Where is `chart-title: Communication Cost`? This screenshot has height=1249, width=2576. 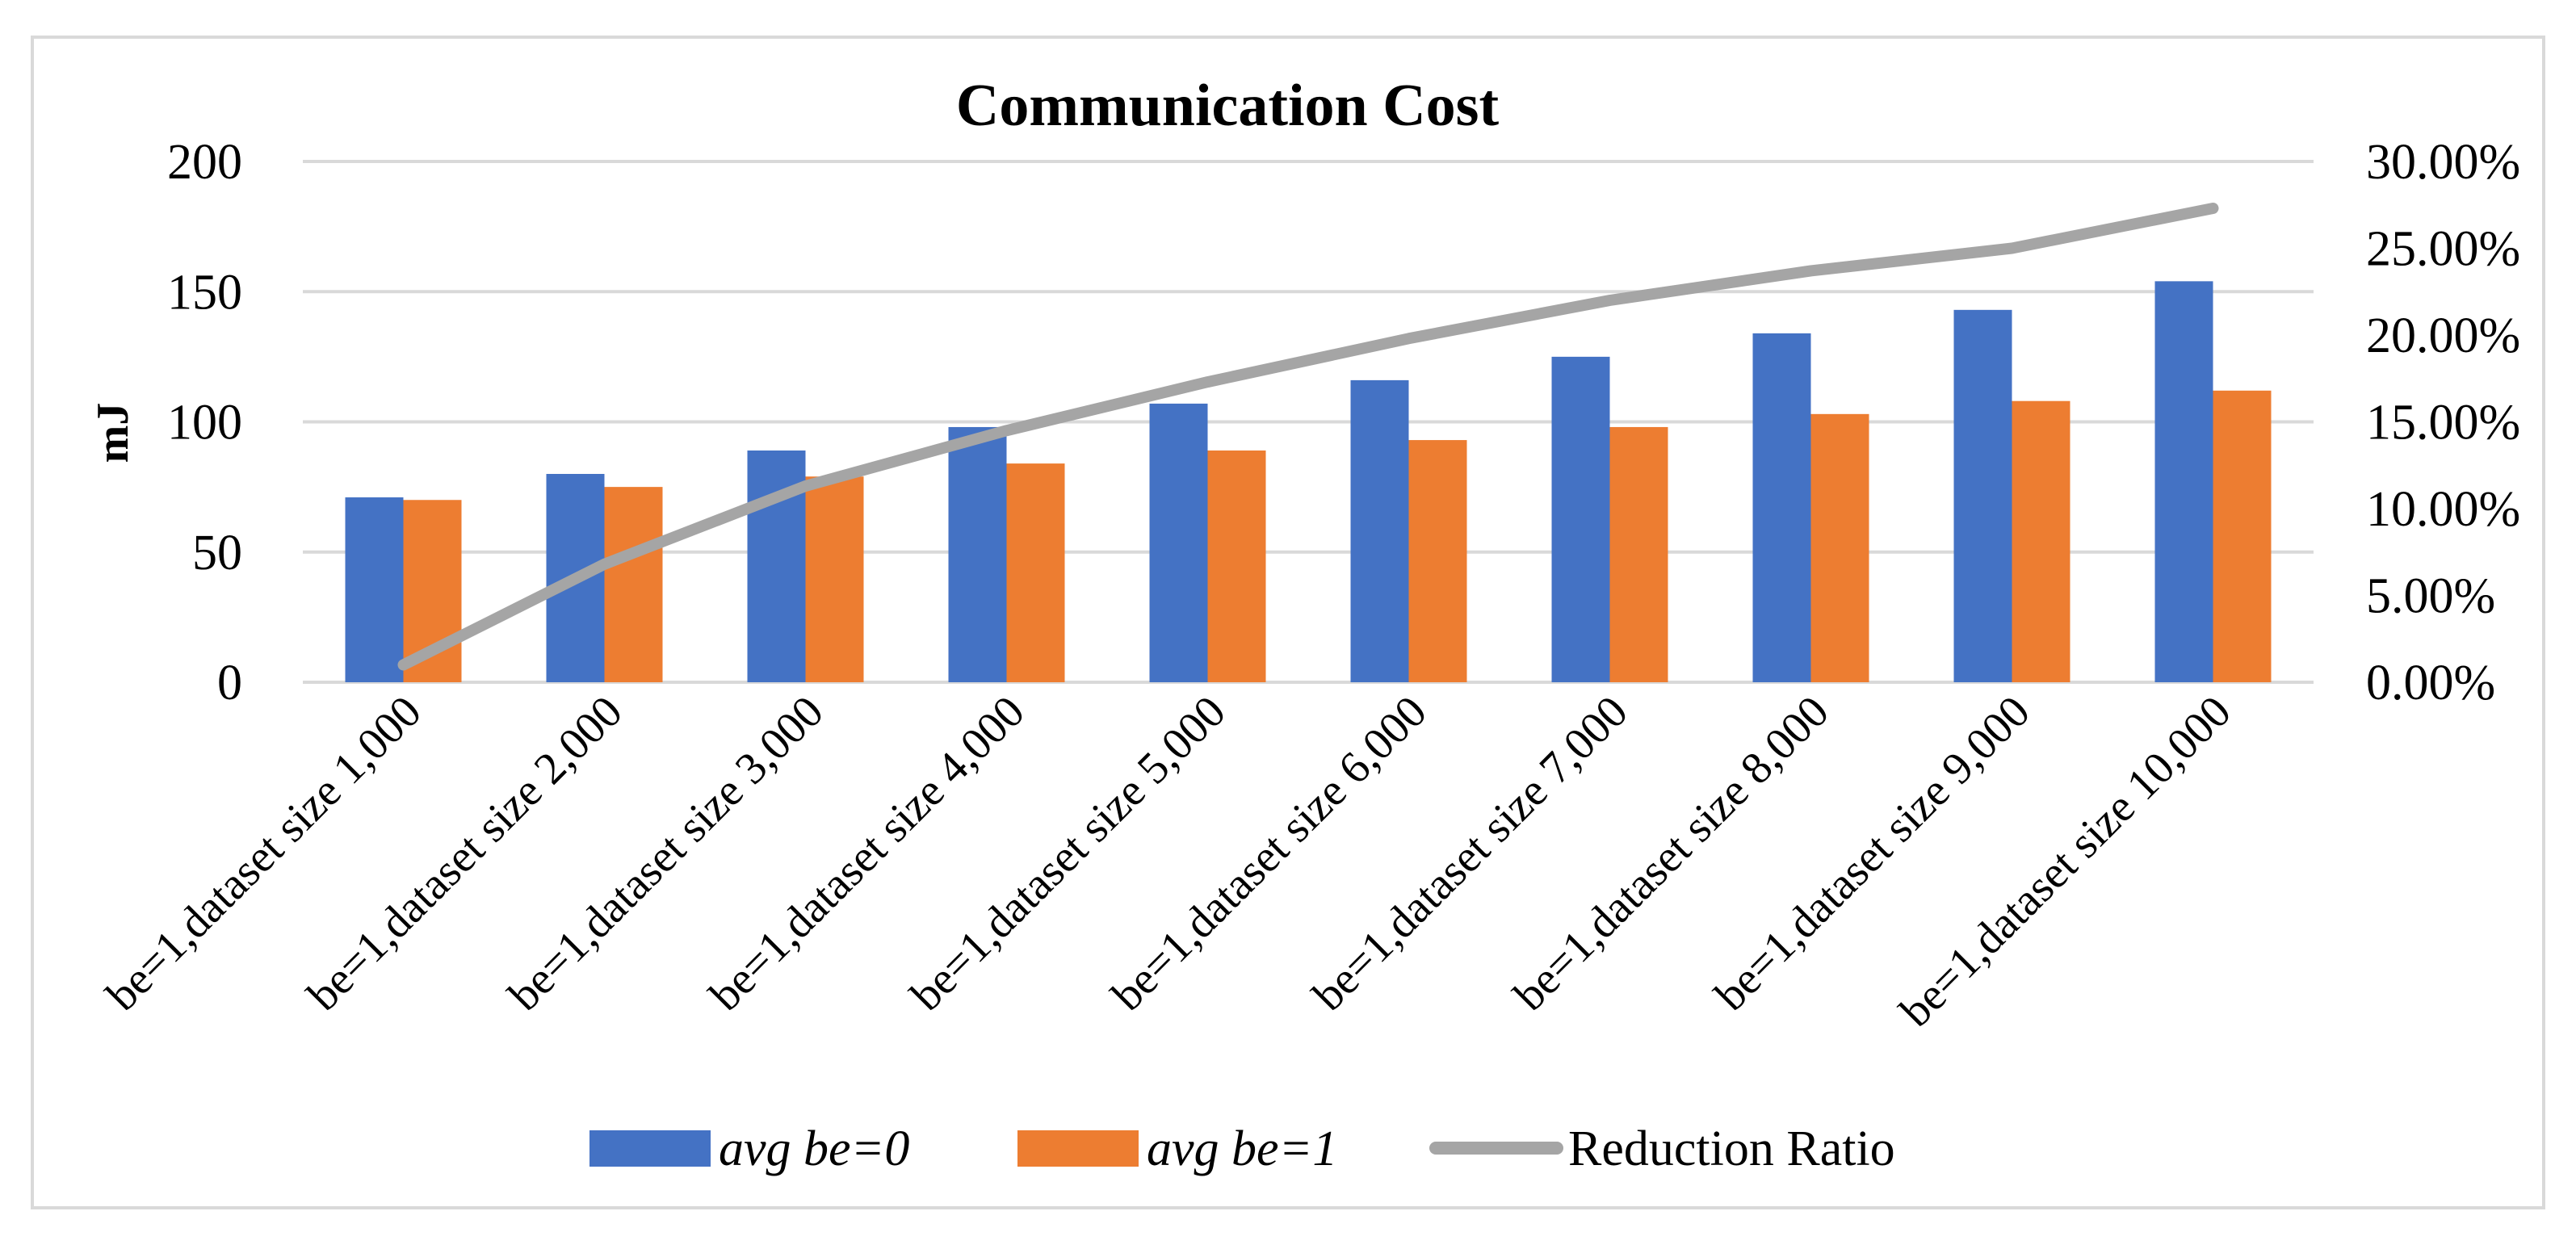 chart-title: Communication Cost is located at coordinates (1228, 106).